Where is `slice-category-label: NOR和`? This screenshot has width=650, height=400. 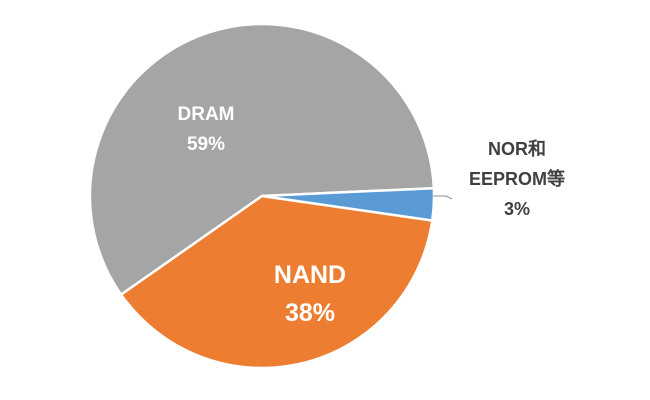
slice-category-label: NOR和 is located at coordinates (517, 149).